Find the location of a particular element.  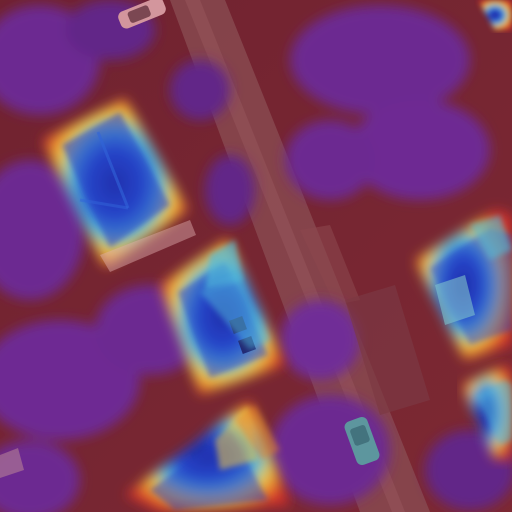

parked-car is located at coordinates (142, 14).